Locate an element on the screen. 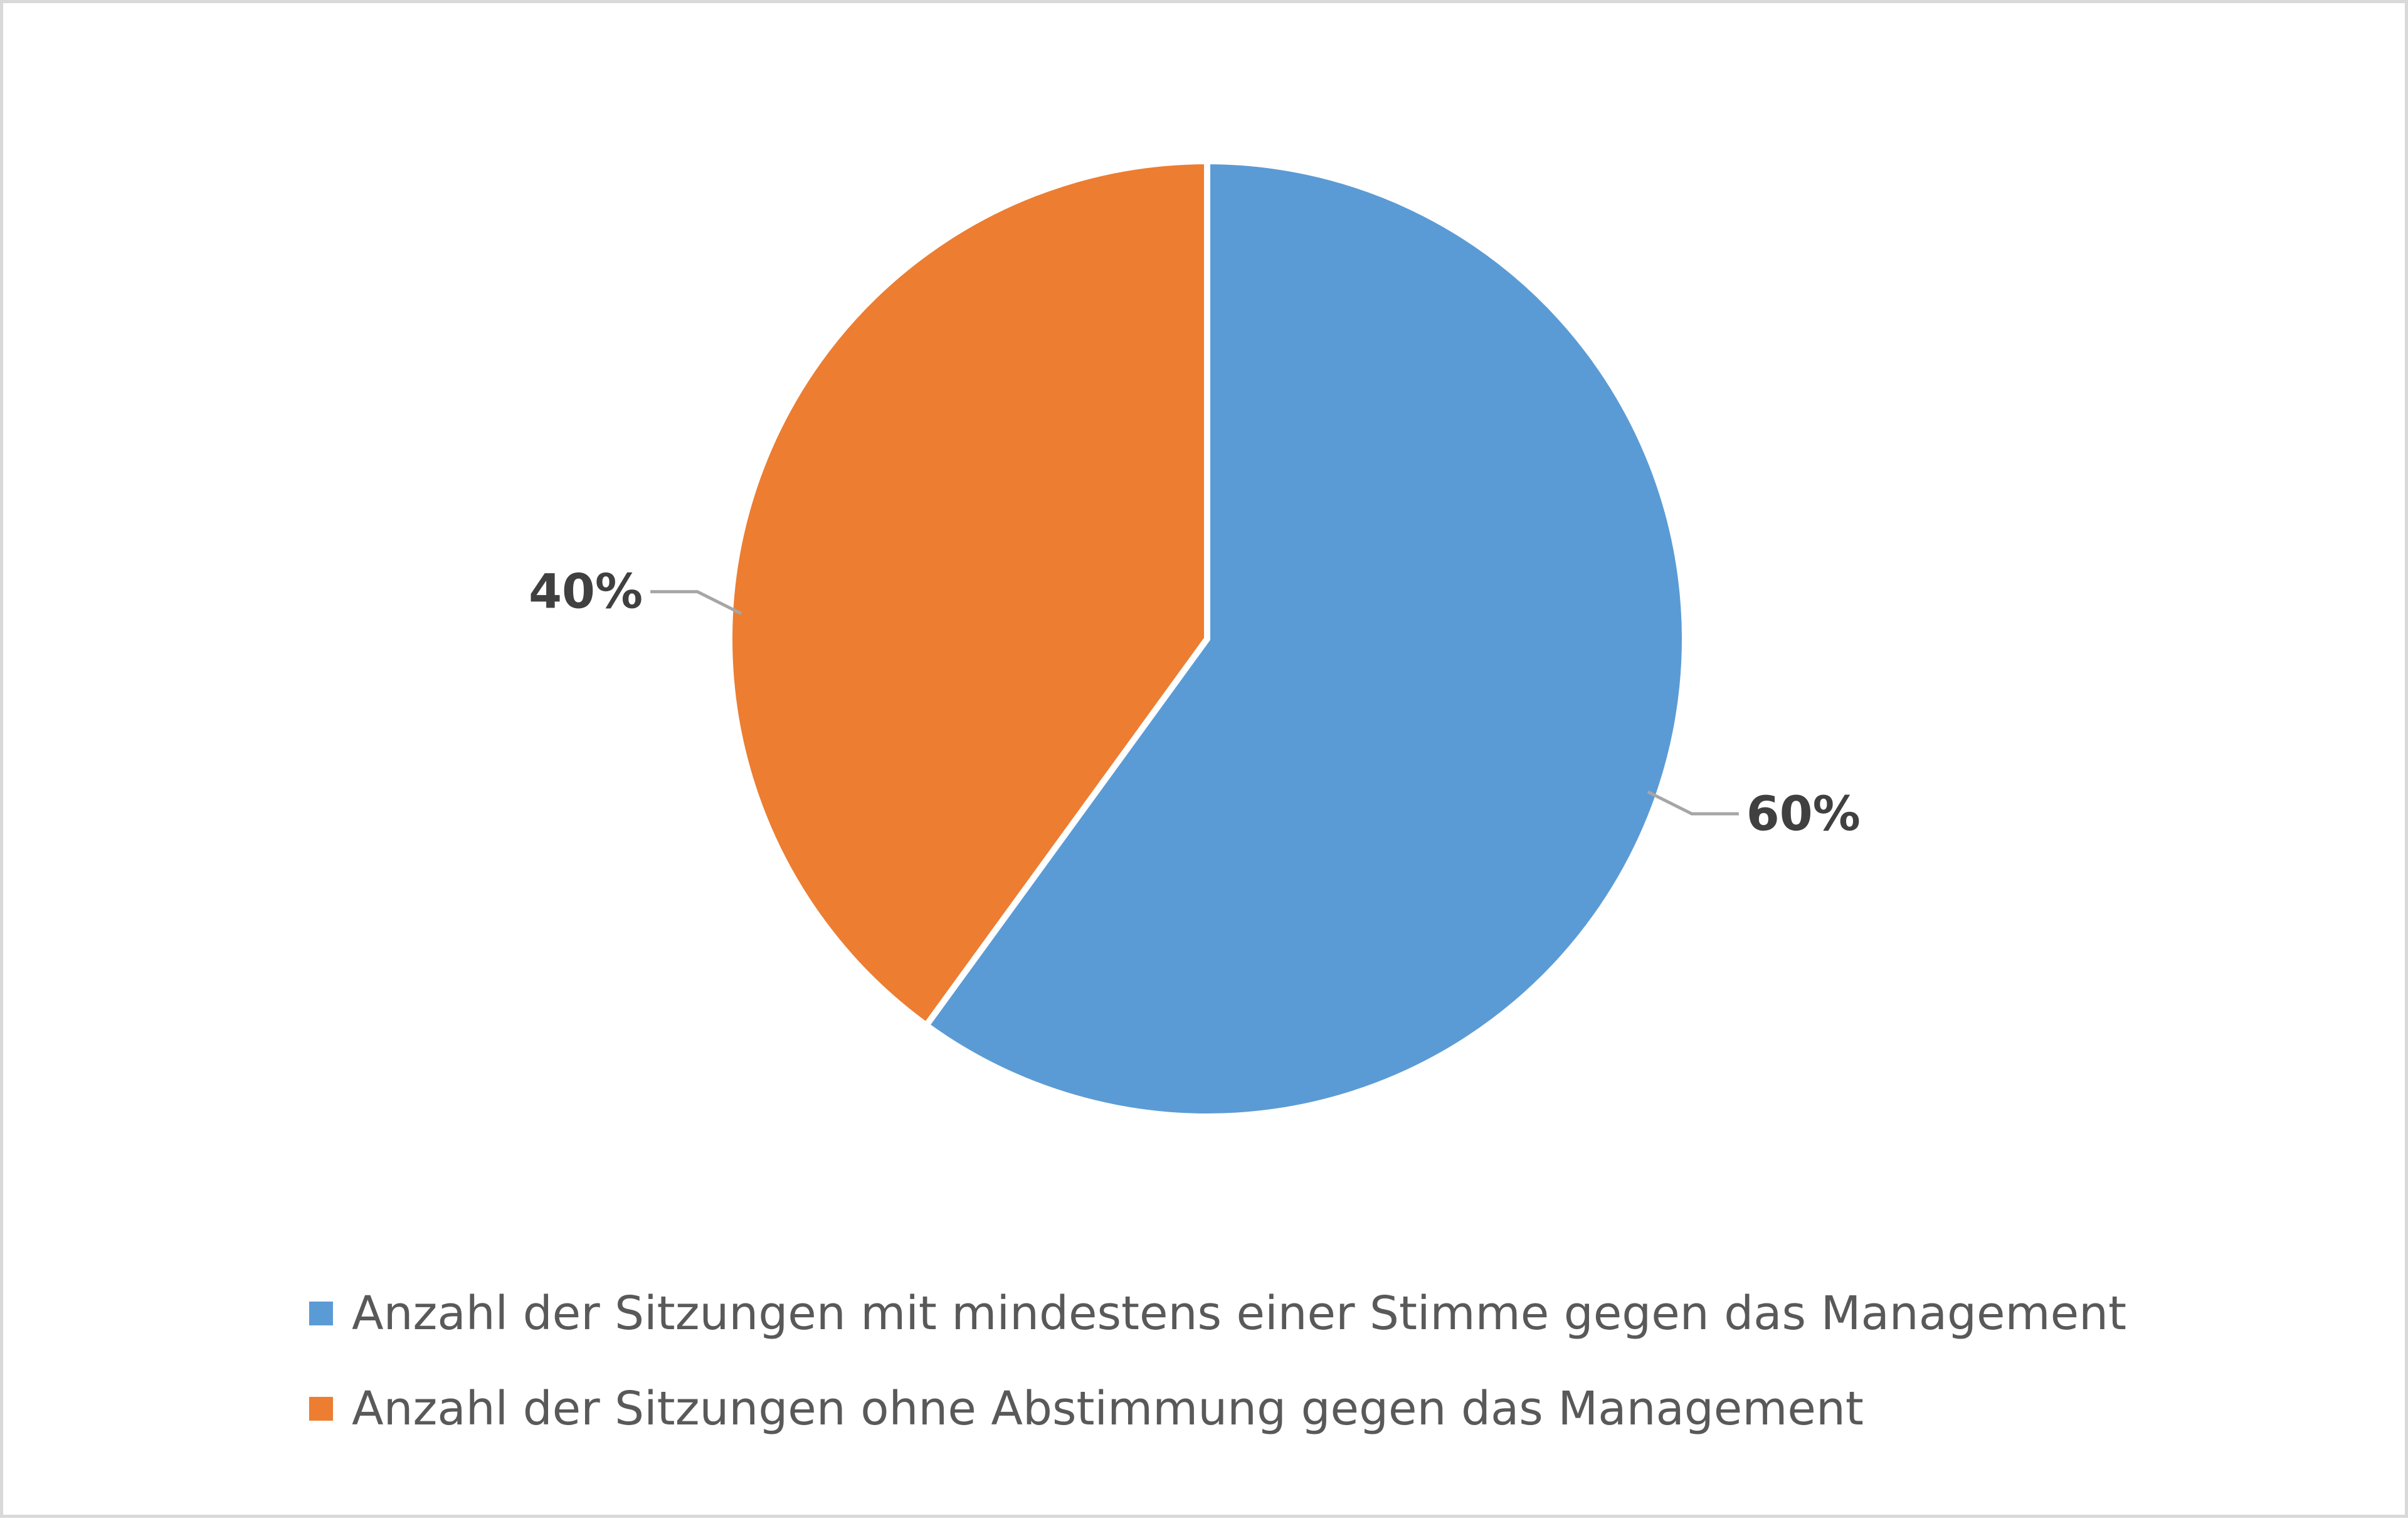 The width and height of the screenshot is (2408, 1521). data-label-2: 40% is located at coordinates (586, 591).